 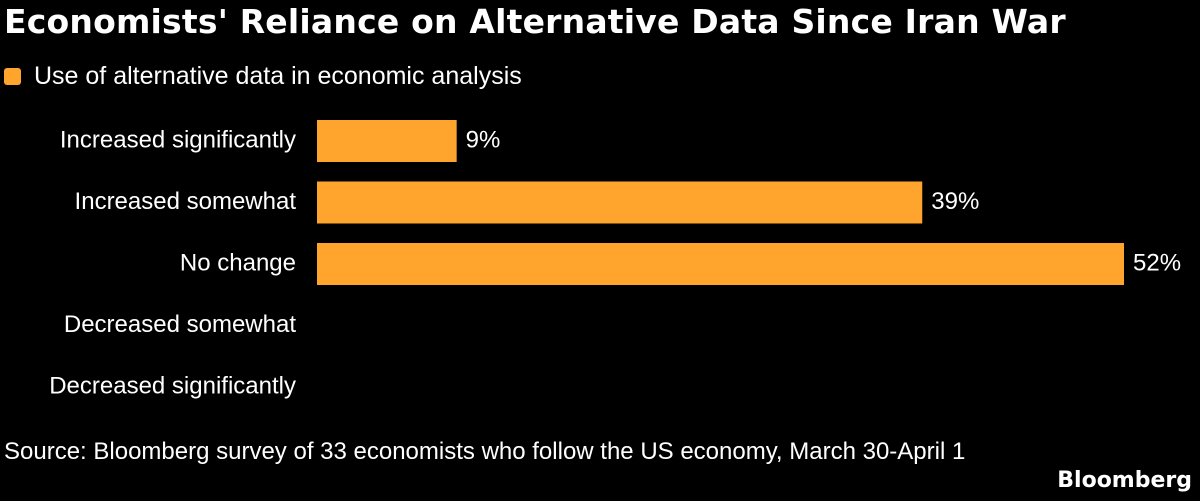 I want to click on bloomberg-logo: Bloomberg, so click(x=1124, y=480).